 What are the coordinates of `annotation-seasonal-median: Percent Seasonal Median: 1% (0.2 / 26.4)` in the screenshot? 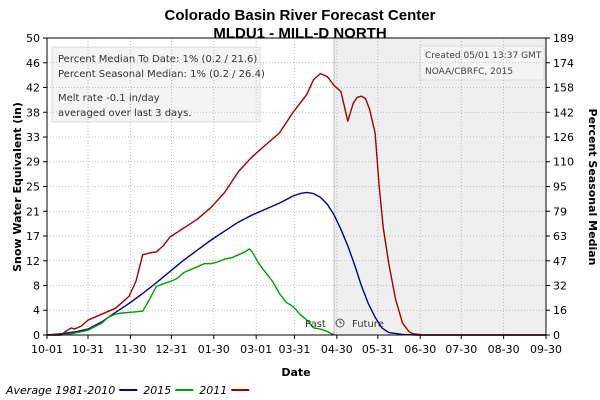 It's located at (161, 74).